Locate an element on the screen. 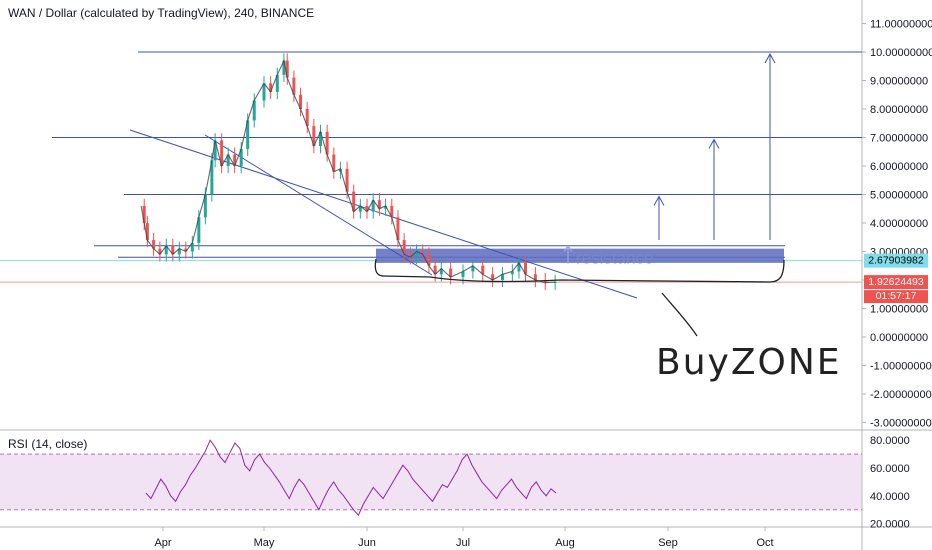  time-tick-label: Aug is located at coordinates (565, 543).